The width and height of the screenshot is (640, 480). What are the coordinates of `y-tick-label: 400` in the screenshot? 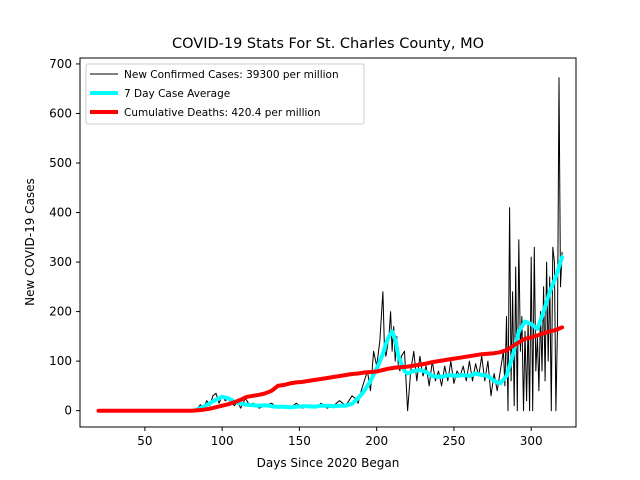 It's located at (60, 213).